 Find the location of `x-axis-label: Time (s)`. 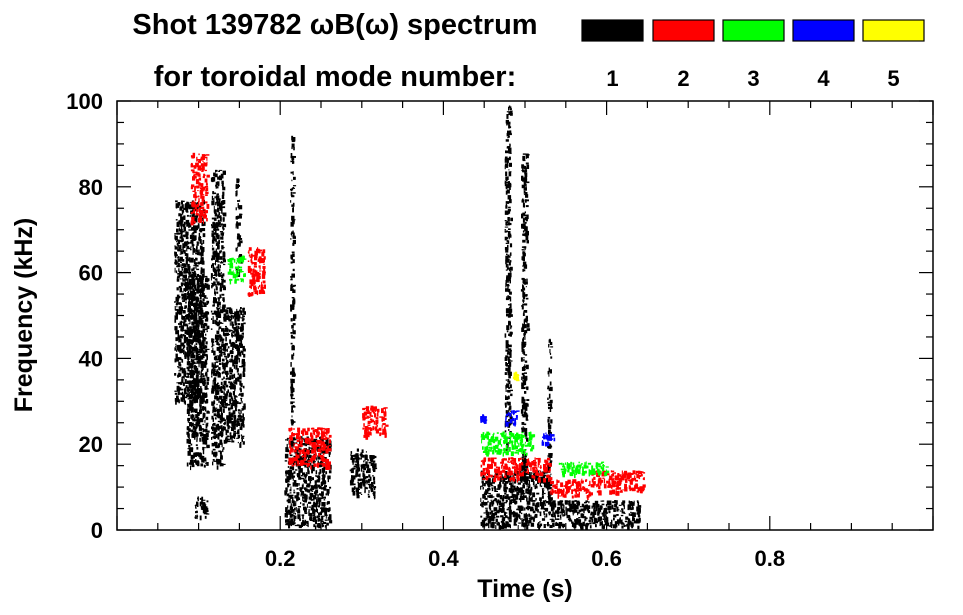

x-axis-label: Time (s) is located at coordinates (524, 589).